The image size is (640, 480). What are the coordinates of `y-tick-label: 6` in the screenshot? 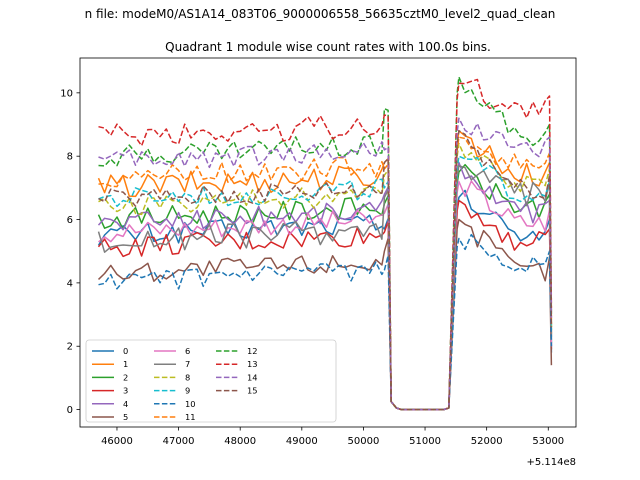 It's located at (70, 220).